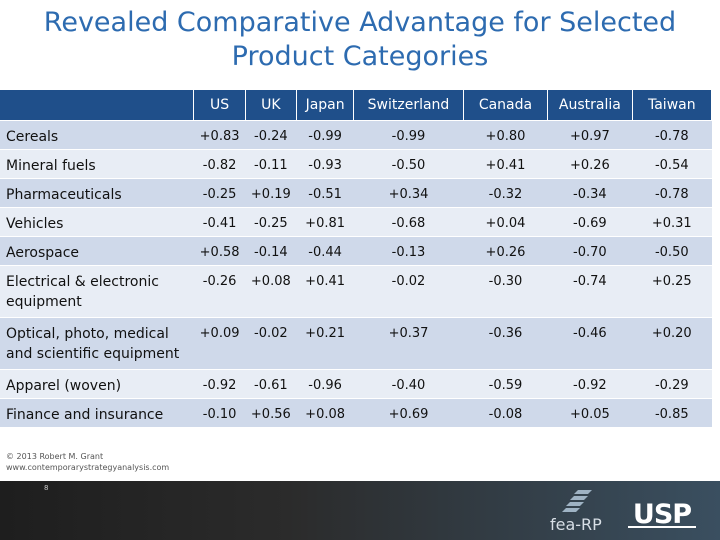 The height and width of the screenshot is (540, 720). Describe the element at coordinates (271, 134) in the screenshot. I see `cell-value: -0.24` at that location.